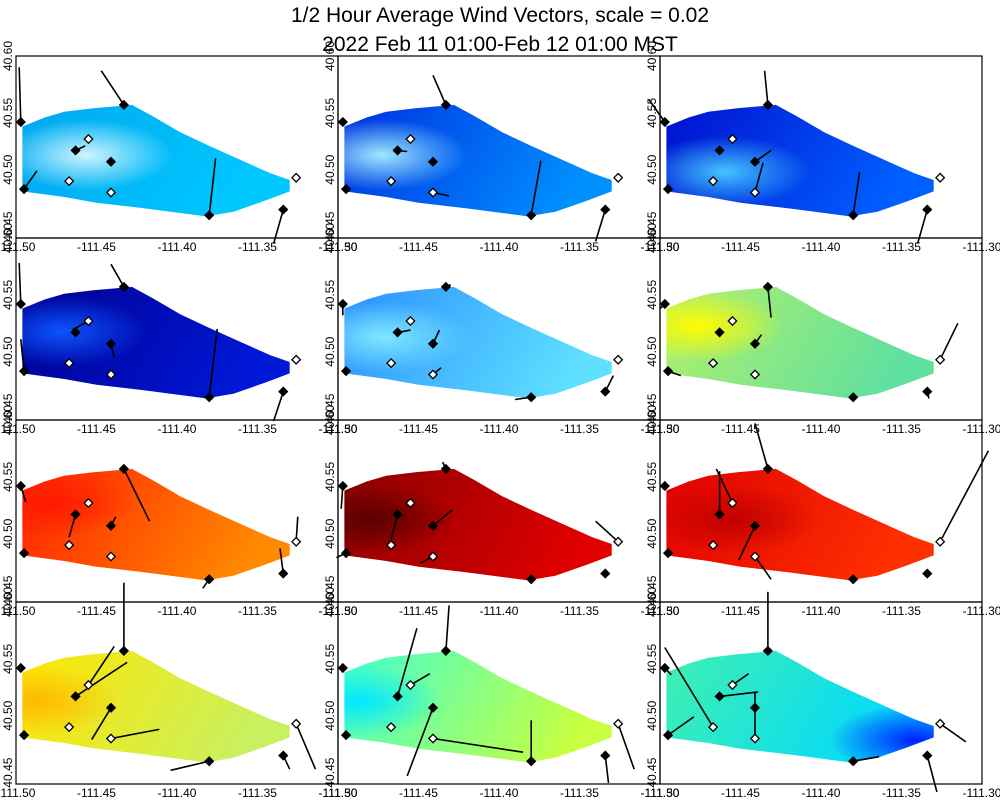  What do you see at coordinates (981, 429) in the screenshot?
I see `x-tick-label: -111.30` at bounding box center [981, 429].